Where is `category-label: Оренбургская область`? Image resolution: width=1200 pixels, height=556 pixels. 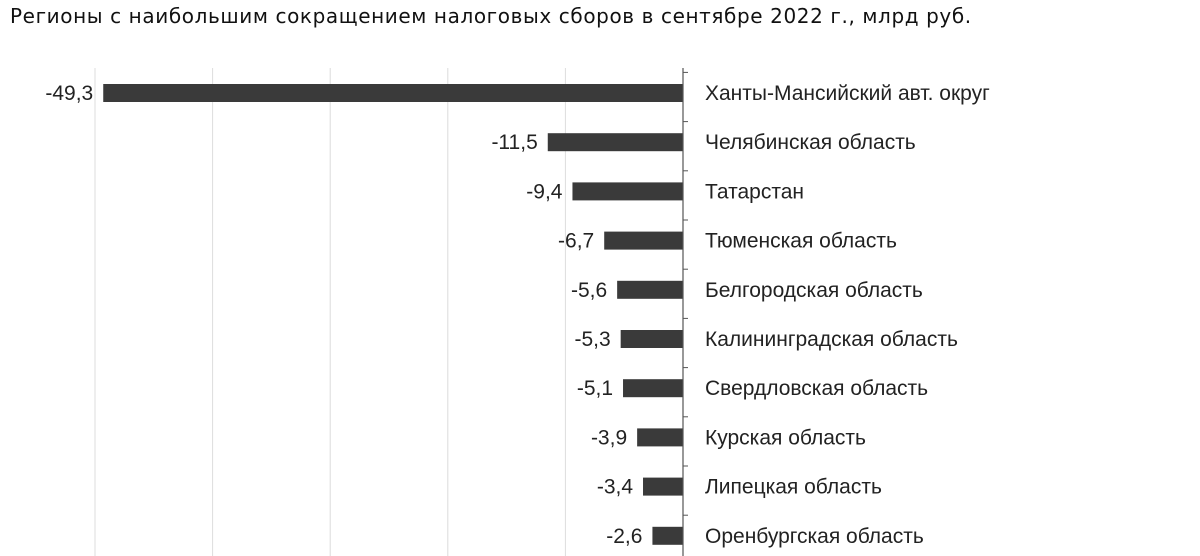 category-label: Оренбургская область is located at coordinates (814, 536).